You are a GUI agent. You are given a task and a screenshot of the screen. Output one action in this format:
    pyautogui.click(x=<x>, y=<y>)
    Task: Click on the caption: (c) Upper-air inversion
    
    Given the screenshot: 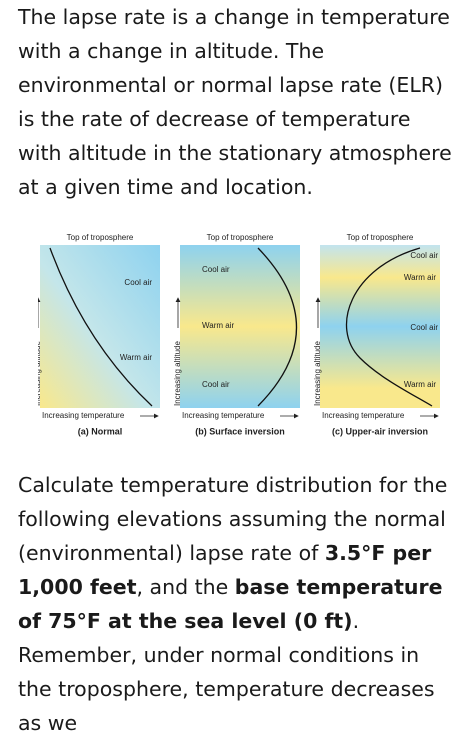 What is the action you would take?
    pyautogui.click(x=380, y=431)
    